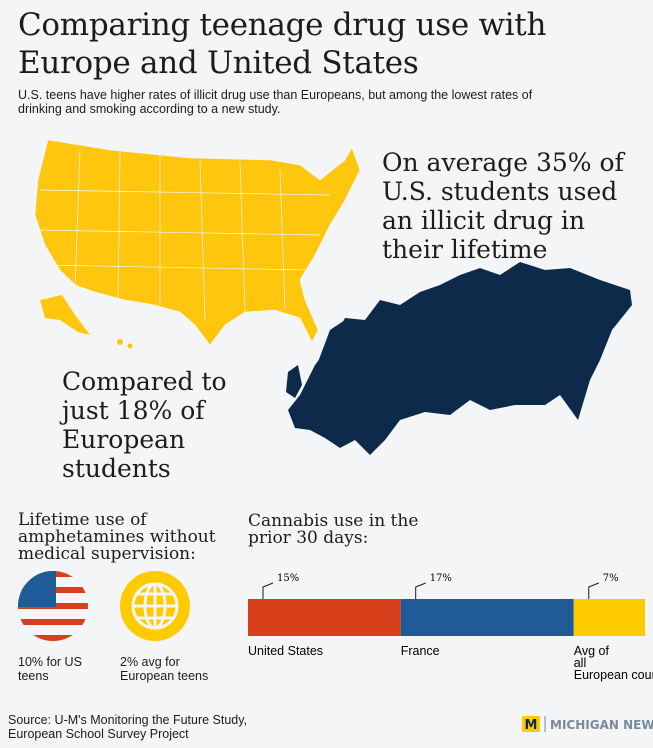  I want to click on scandinavia, so click(333, 343).